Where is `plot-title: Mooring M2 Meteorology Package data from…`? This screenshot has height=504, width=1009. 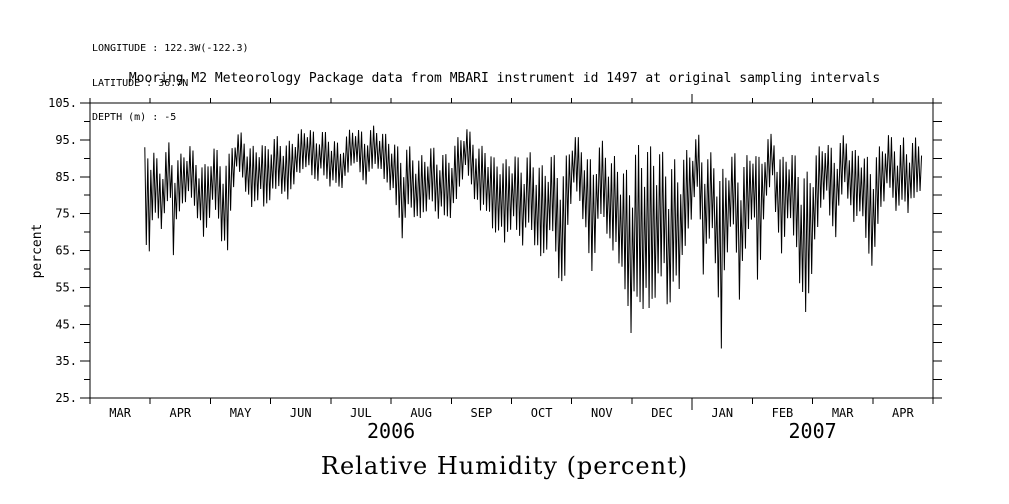
plot-title: Mooring M2 Meteorology Package data from… is located at coordinates (504, 78).